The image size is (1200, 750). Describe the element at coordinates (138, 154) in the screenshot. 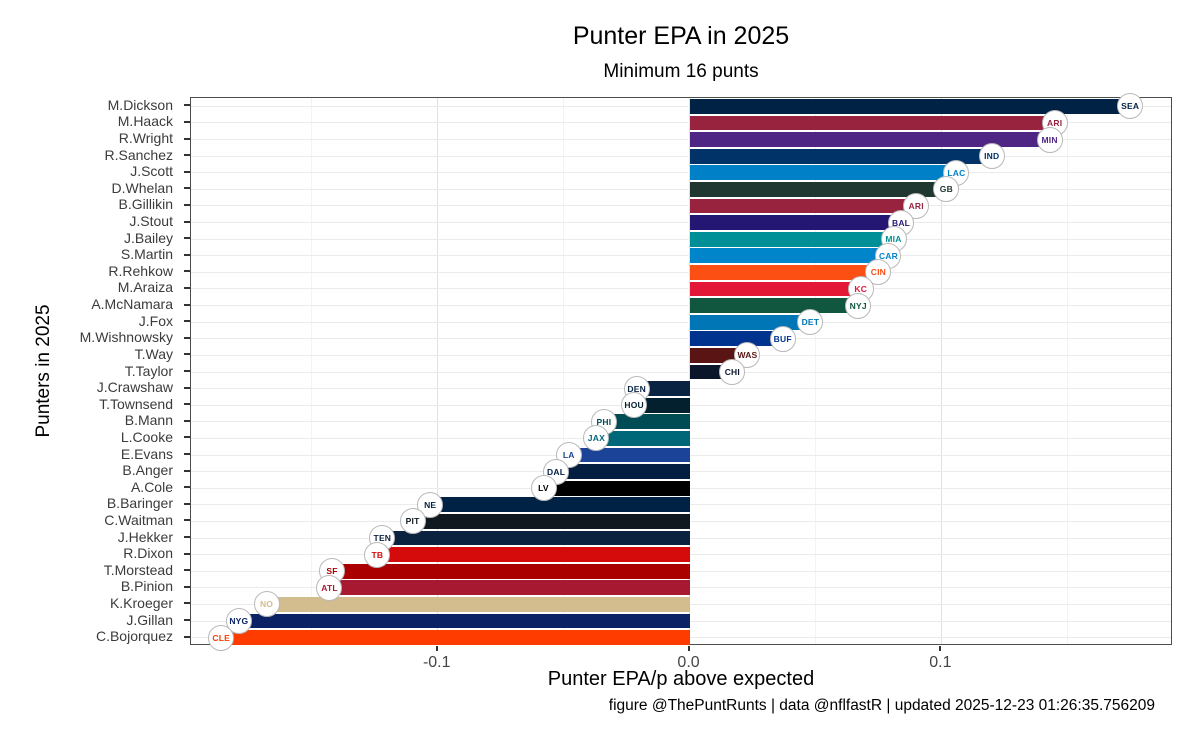

I see `punter-name-label: R.Sanchez` at that location.